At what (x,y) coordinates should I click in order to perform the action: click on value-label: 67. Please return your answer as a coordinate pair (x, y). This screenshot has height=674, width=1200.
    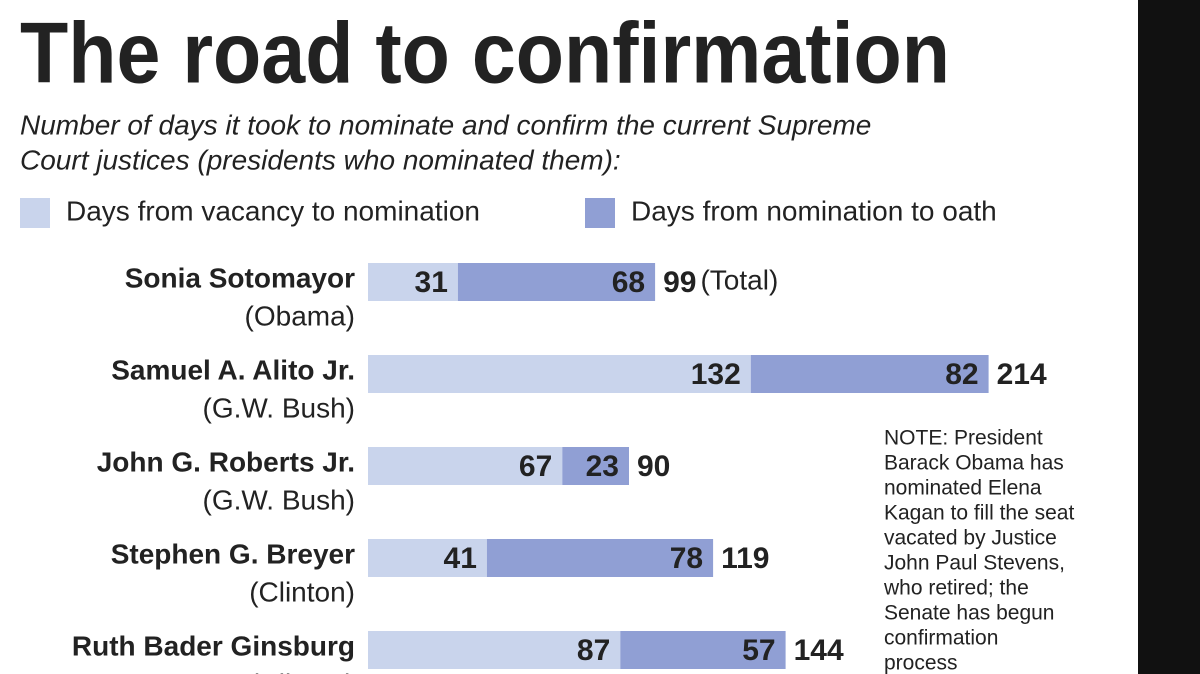
    Looking at the image, I should click on (535, 466).